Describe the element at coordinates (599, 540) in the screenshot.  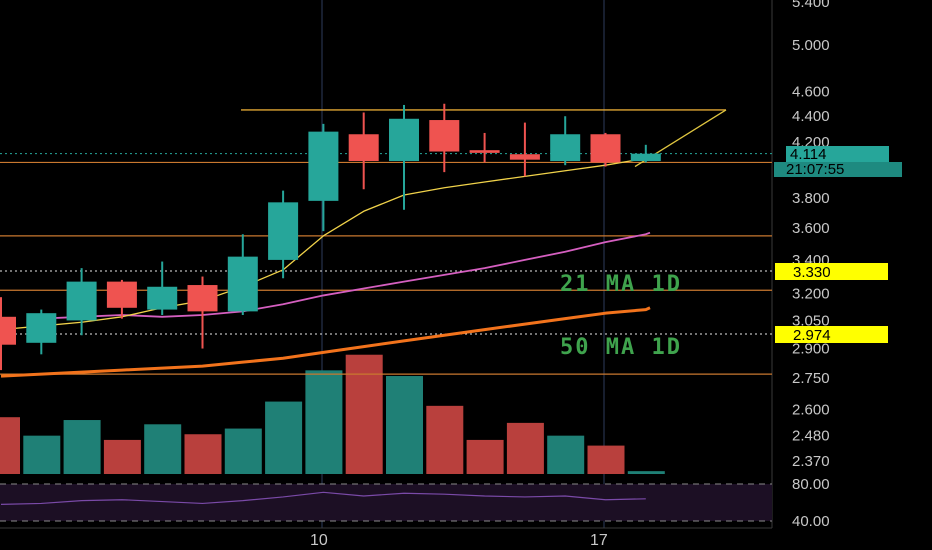
I see `date-tick-label: 17` at that location.